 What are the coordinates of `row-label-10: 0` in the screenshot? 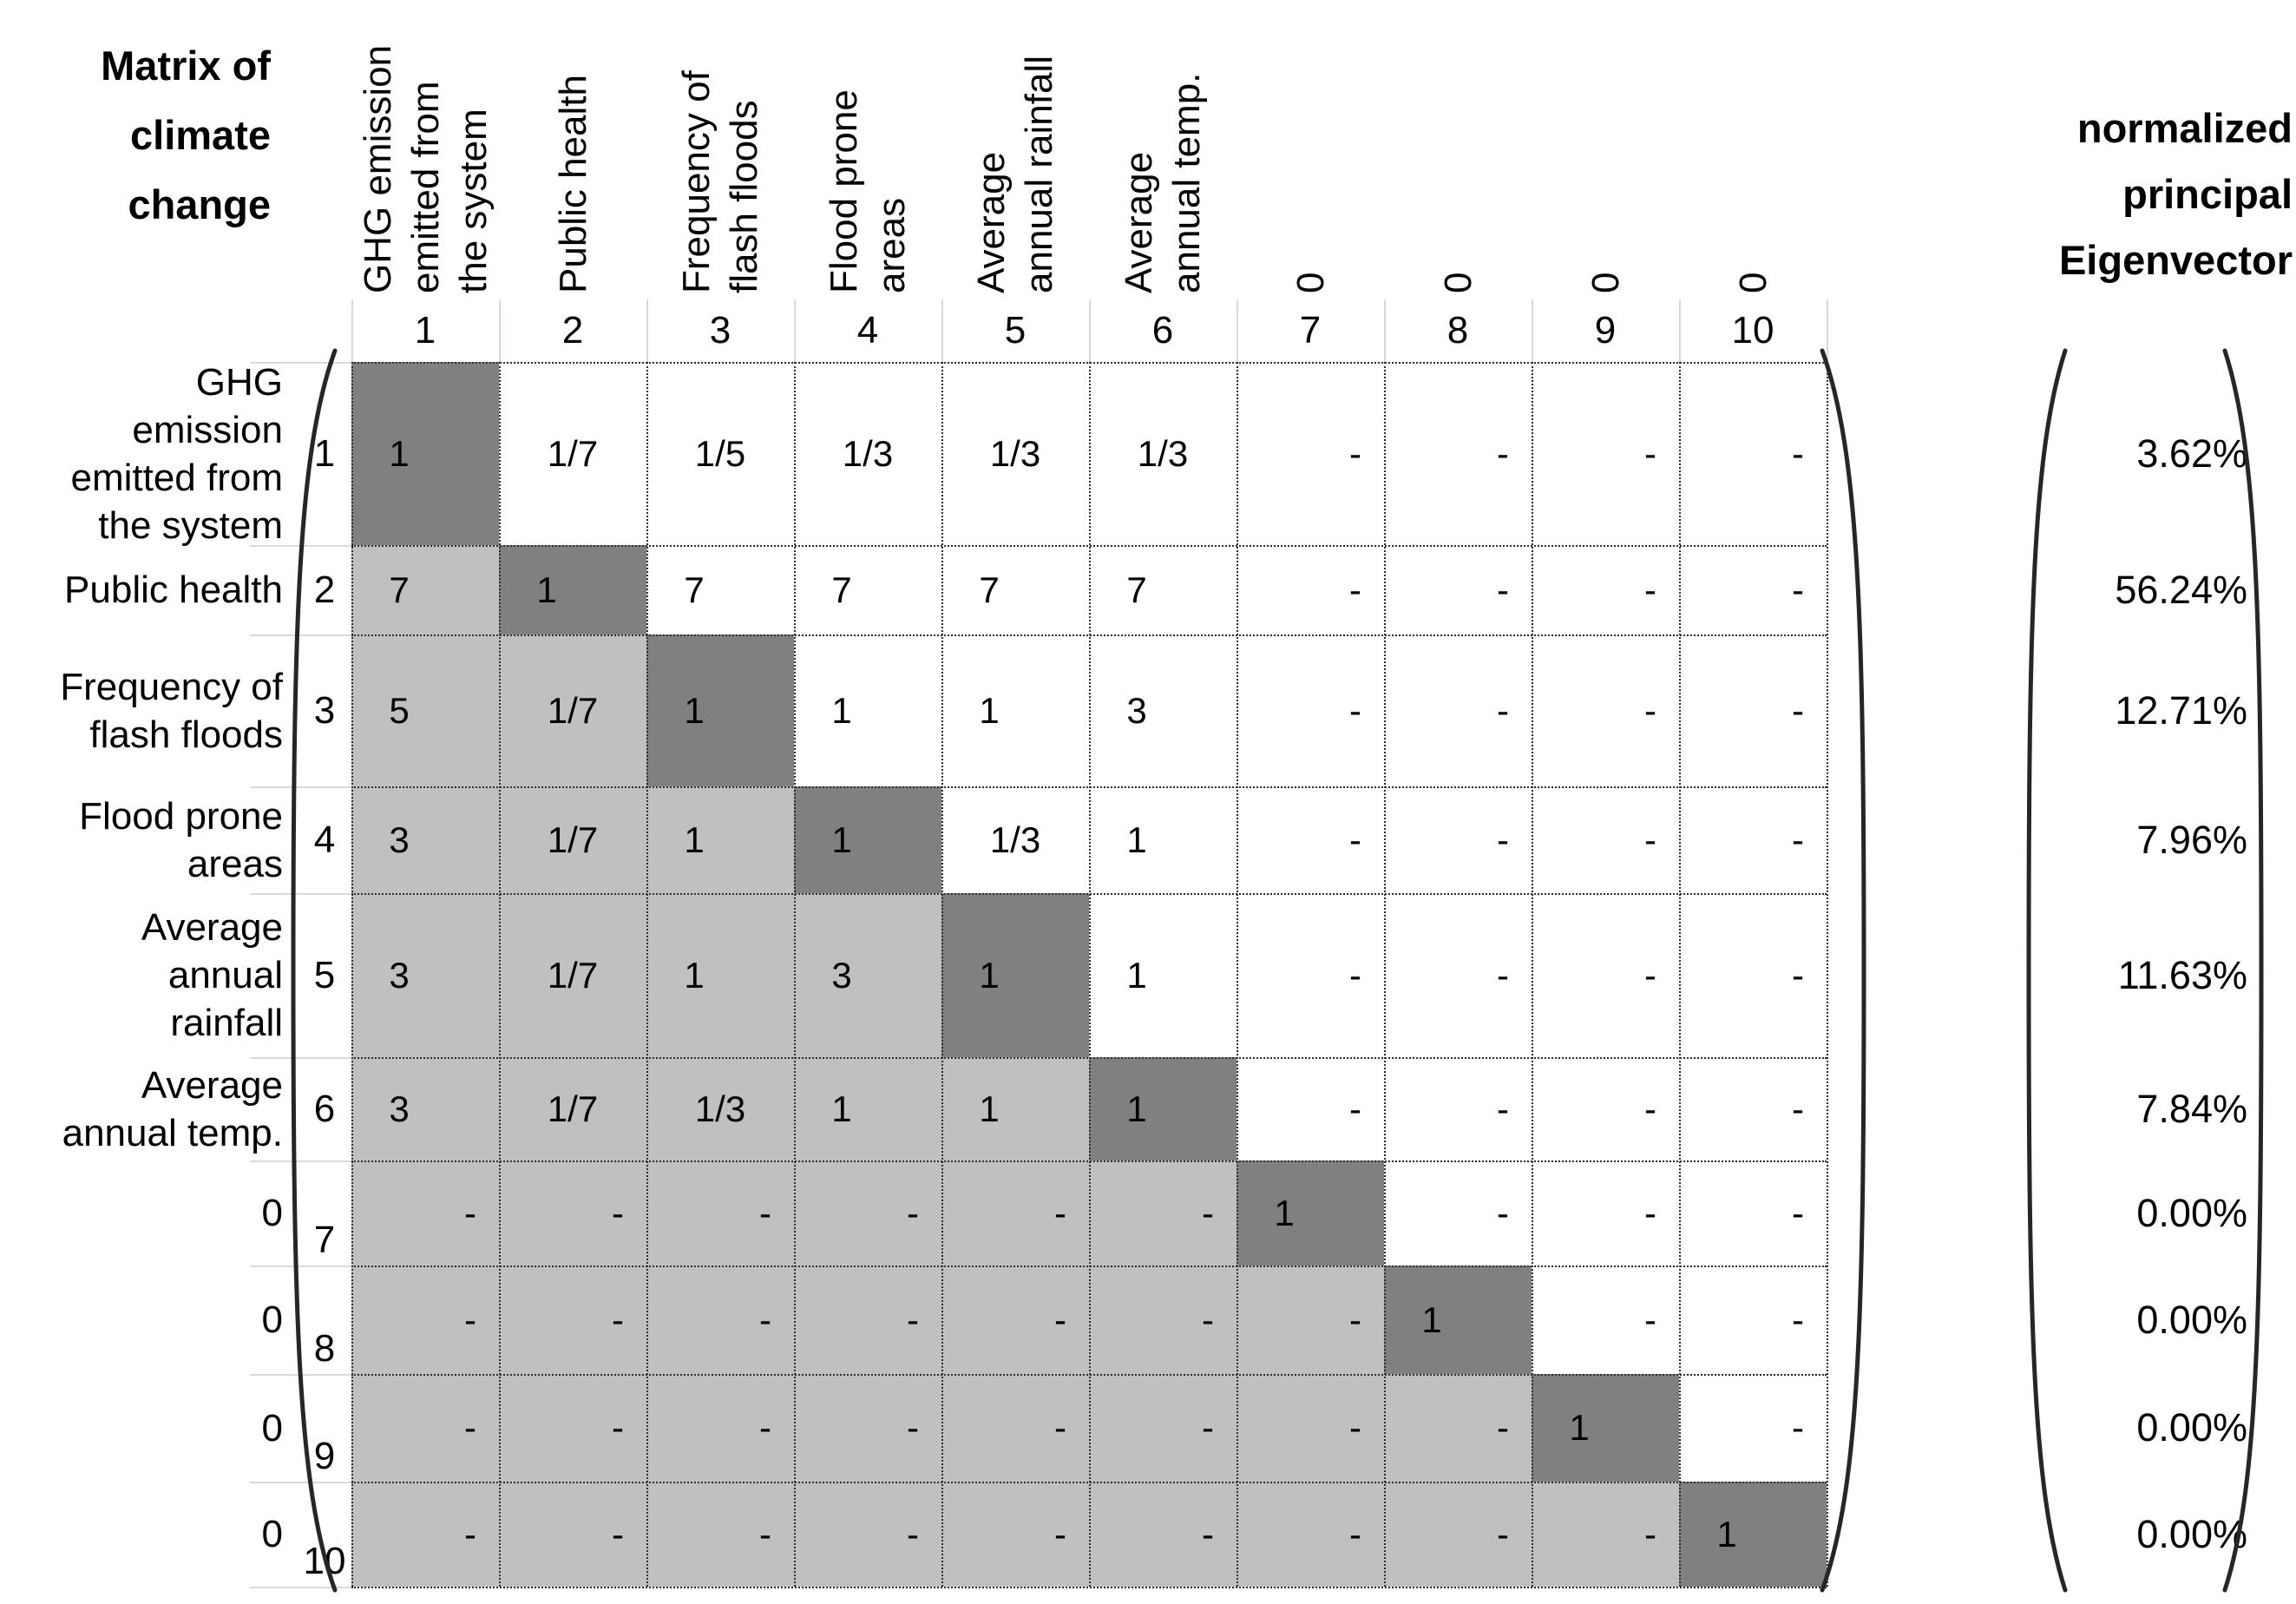 It's located at (272, 1534).